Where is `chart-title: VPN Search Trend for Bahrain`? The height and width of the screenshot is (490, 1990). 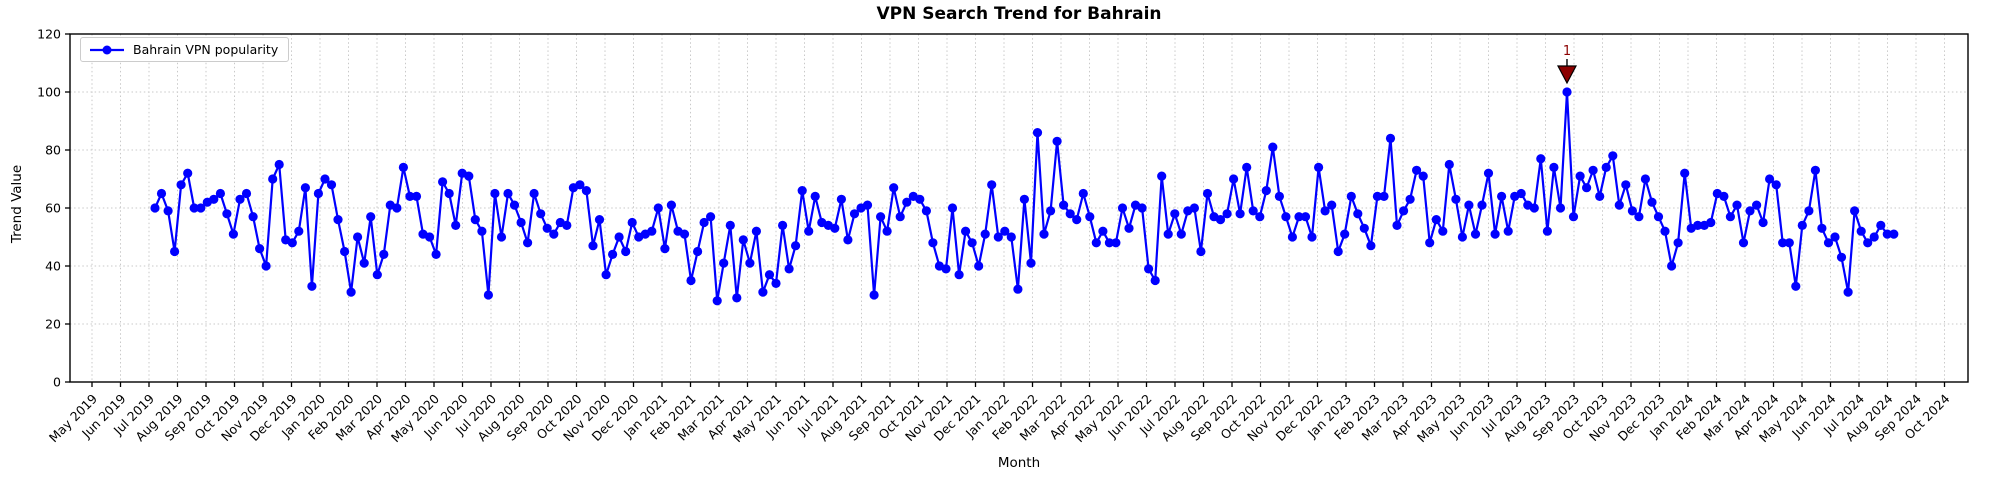 chart-title: VPN Search Trend for Bahrain is located at coordinates (1019, 14).